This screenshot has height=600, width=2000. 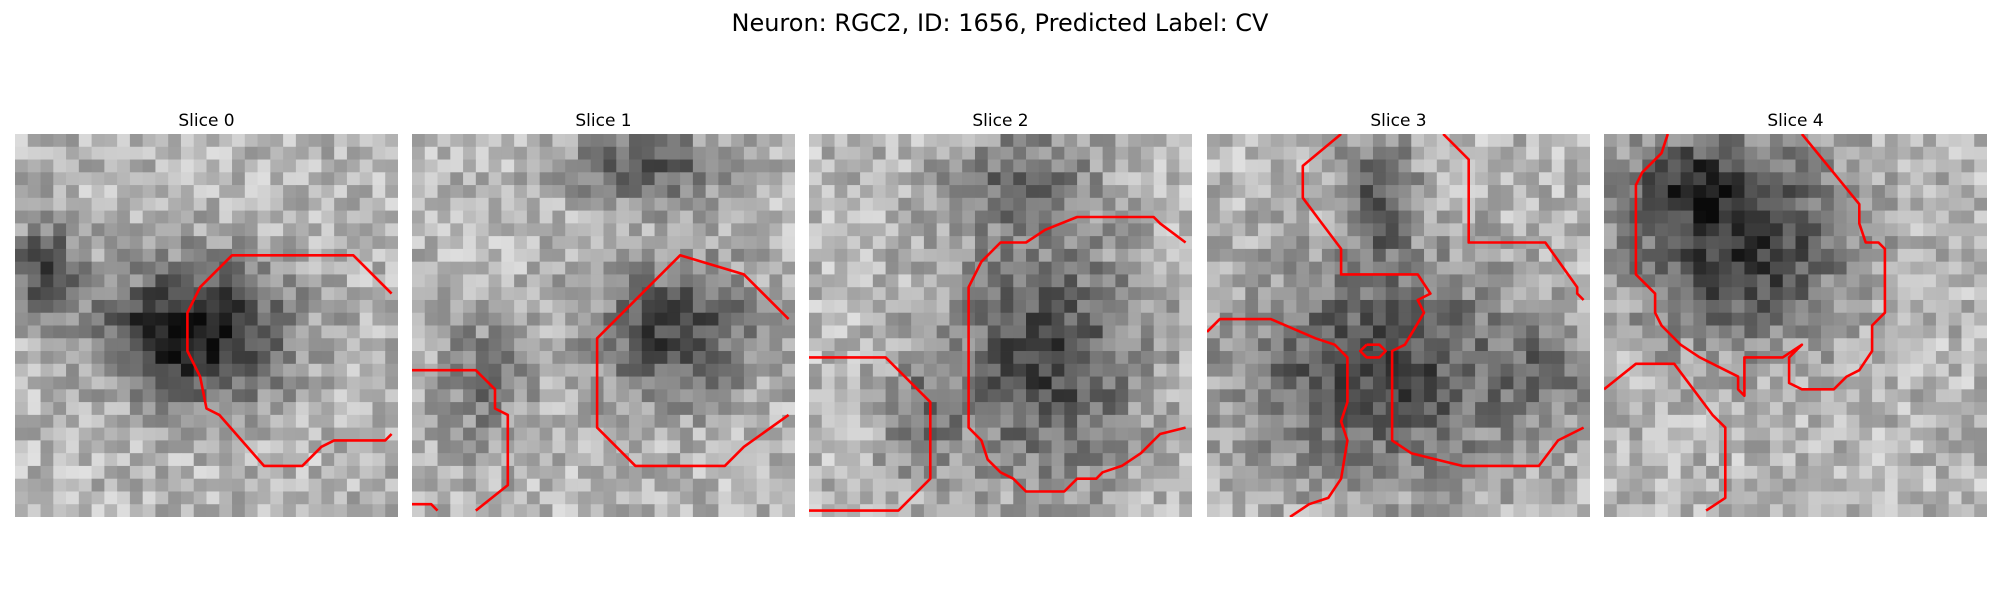 I want to click on slice-title: Slice 1, so click(x=603, y=121).